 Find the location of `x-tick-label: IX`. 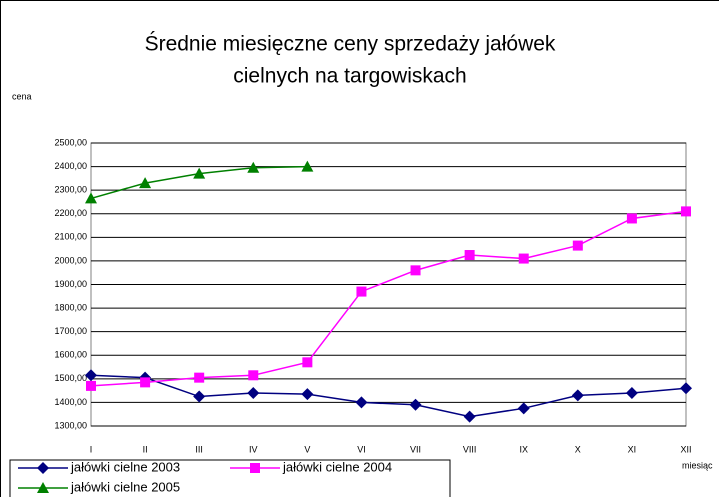

x-tick-label: IX is located at coordinates (523, 449).